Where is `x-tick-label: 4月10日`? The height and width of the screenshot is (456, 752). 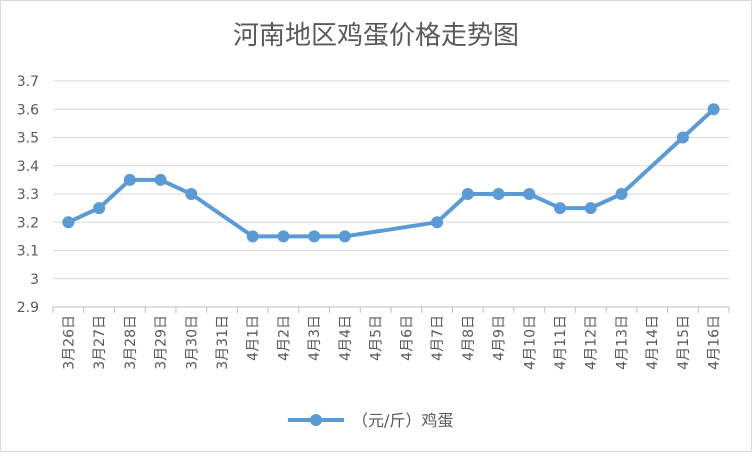
x-tick-label: 4月10日 is located at coordinates (530, 342).